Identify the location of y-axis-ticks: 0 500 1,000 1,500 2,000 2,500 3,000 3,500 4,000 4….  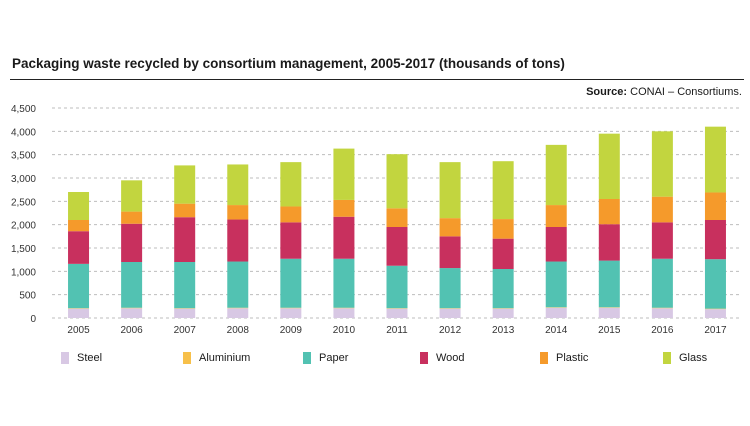
(23, 214).